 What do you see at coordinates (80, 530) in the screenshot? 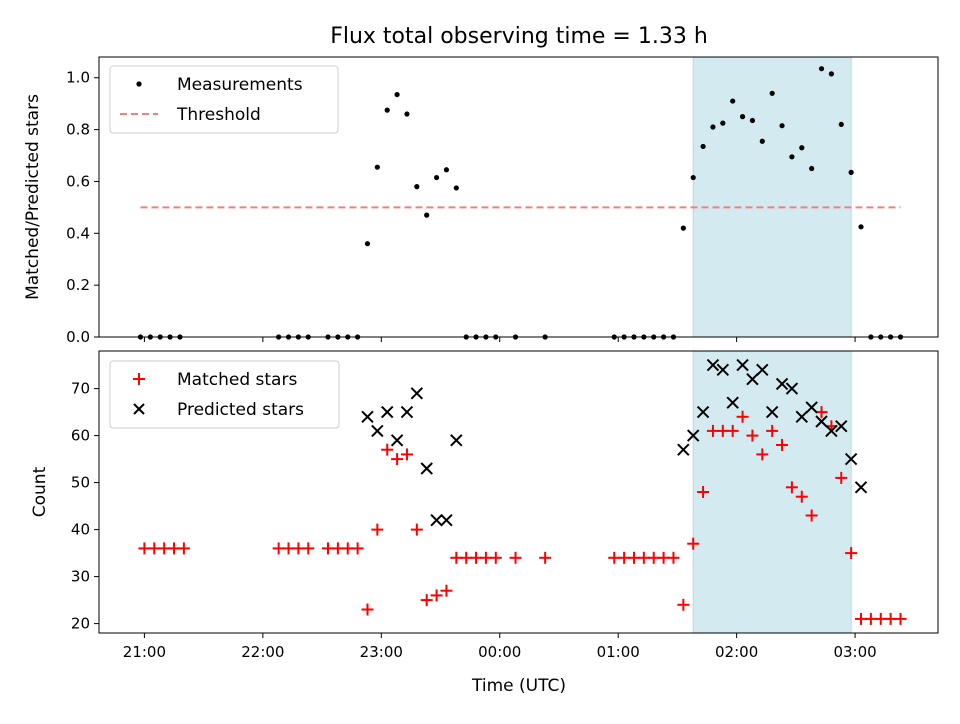
I see `bottom-ytick-label-2: 40` at bounding box center [80, 530].